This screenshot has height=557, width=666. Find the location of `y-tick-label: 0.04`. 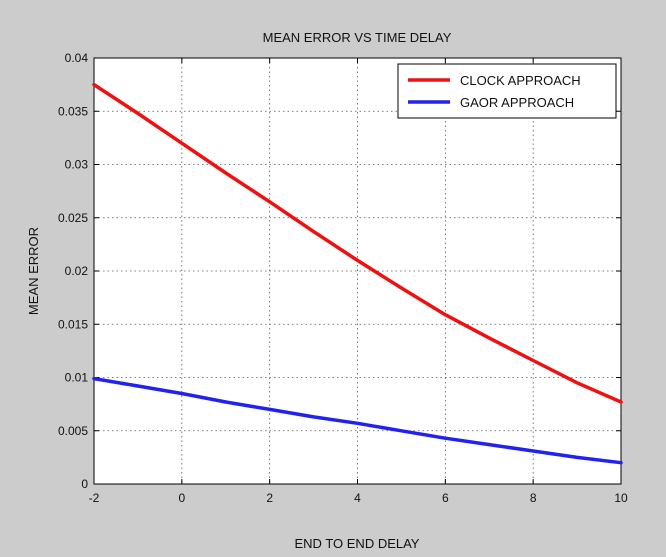

y-tick-label: 0.04 is located at coordinates (77, 58).